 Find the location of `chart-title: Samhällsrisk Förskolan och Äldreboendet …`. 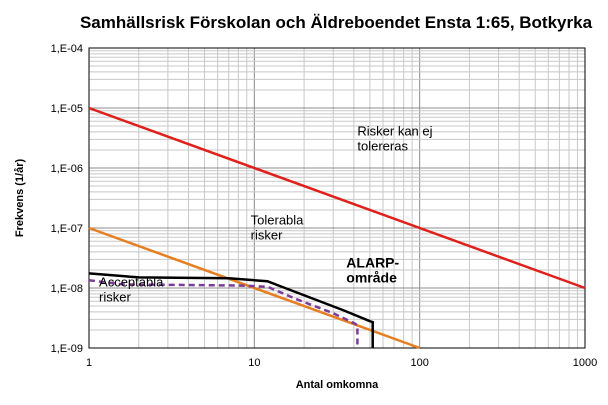

chart-title: Samhällsrisk Förskolan och Äldreboendet … is located at coordinates (336, 22).